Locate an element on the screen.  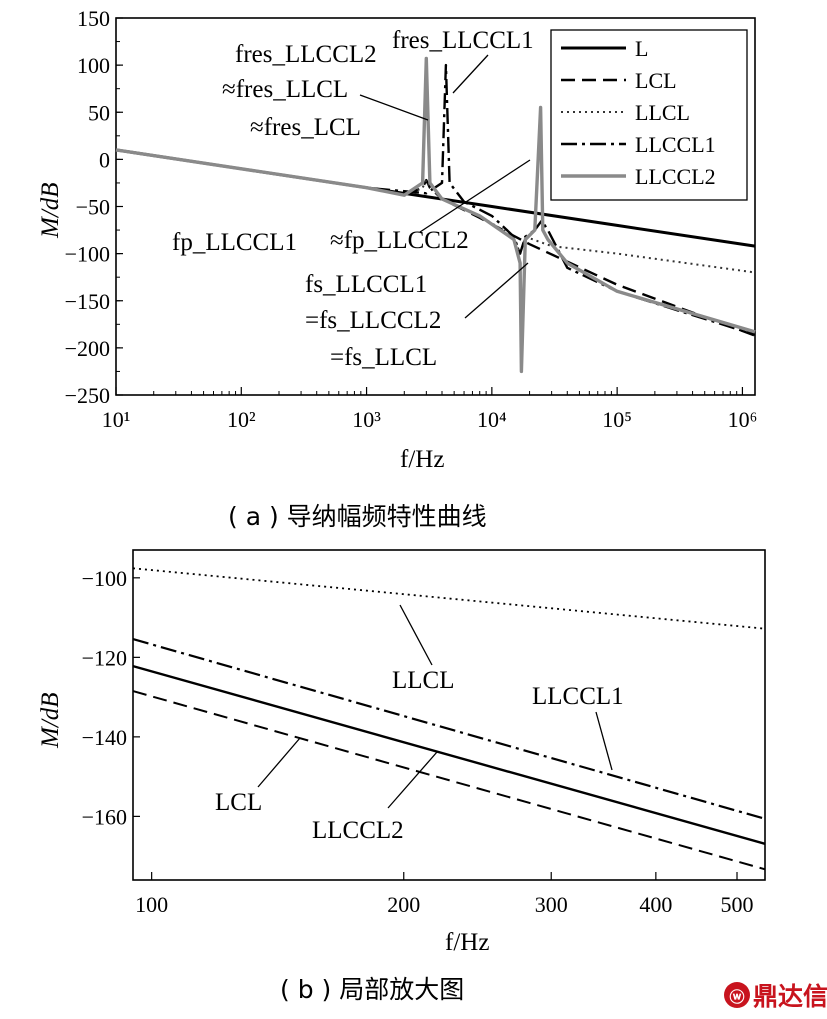
annotation-p-llccl1: fp_LLCCL1 is located at coordinates (234, 242).